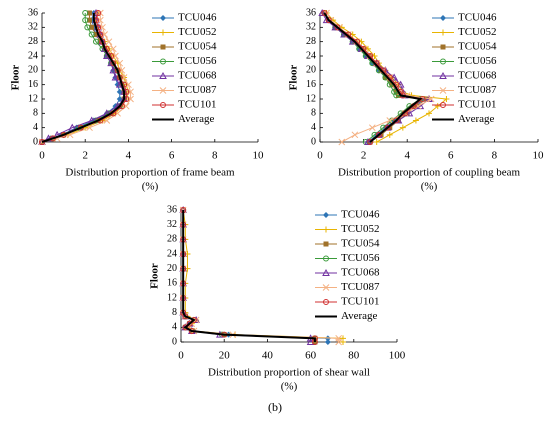 Image resolution: width=550 pixels, height=422 pixels. What do you see at coordinates (85, 156) in the screenshot?
I see `x-tick-label: 2` at bounding box center [85, 156].